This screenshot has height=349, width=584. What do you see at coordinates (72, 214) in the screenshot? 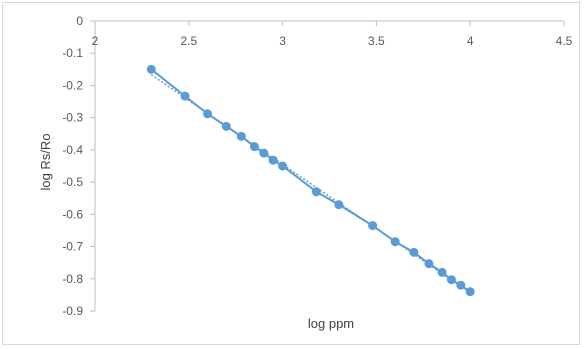
I see `y-tick-label: -0.6` at bounding box center [72, 214].